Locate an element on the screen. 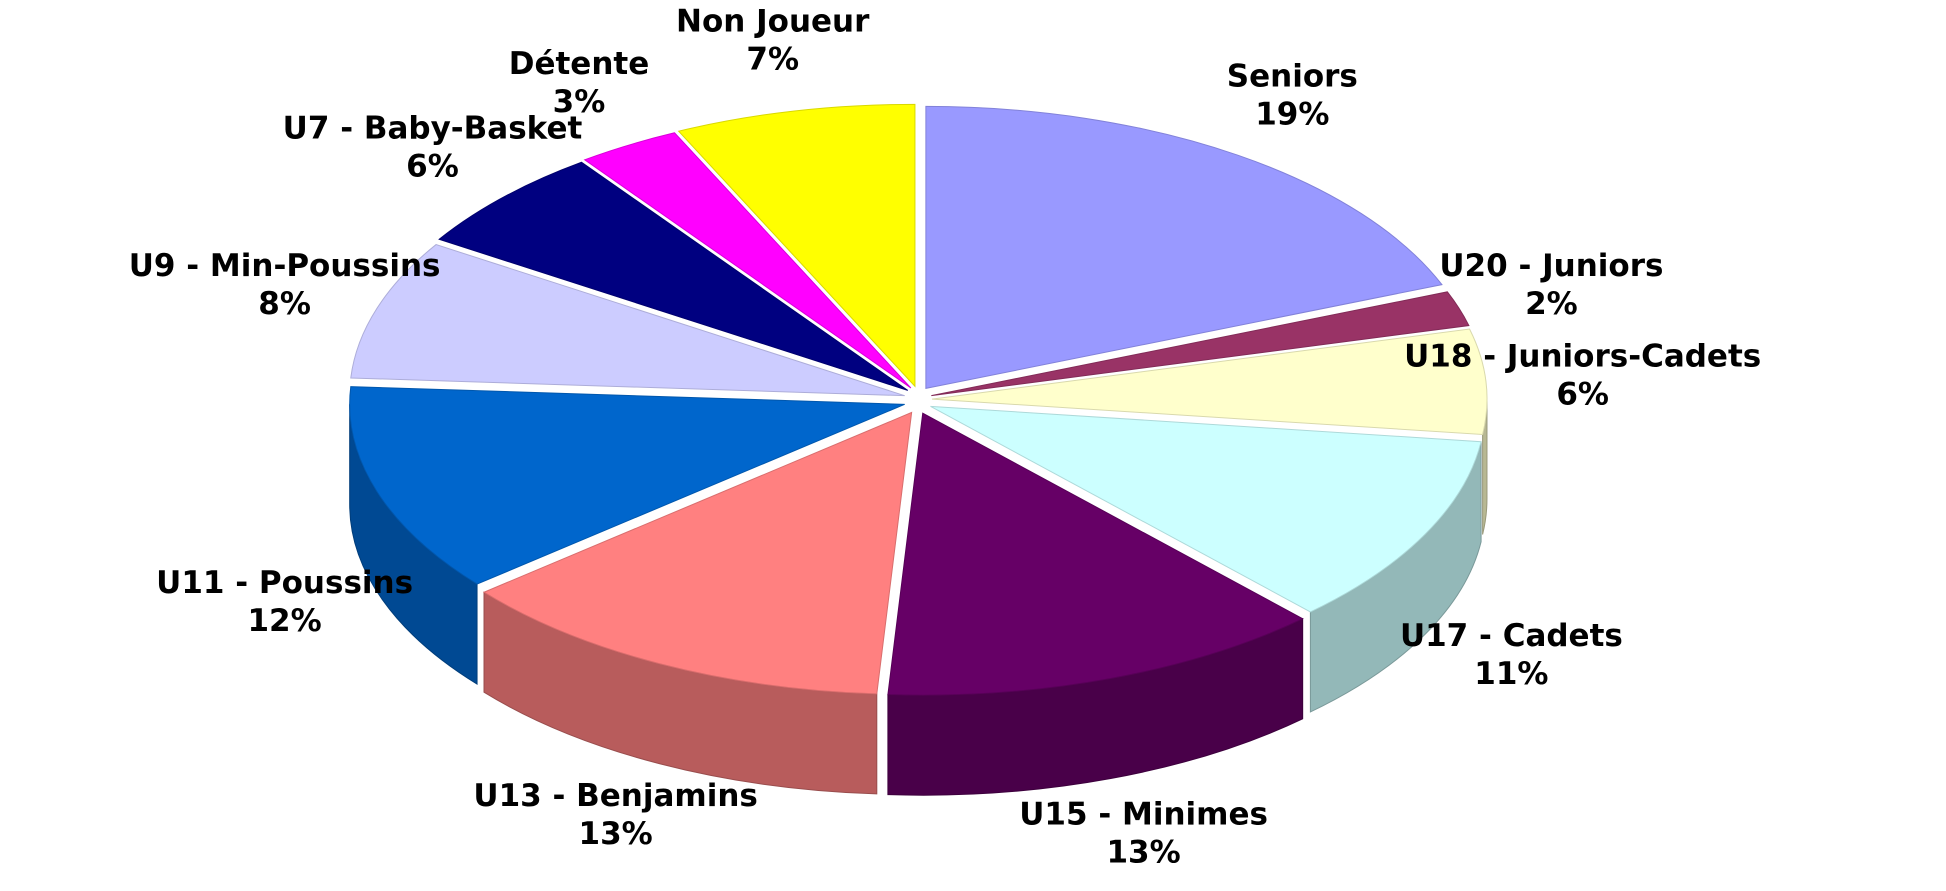 Image resolution: width=1946 pixels, height=891 pixels. slice-label: U18 - Juniors-Cadets is located at coordinates (1582, 356).